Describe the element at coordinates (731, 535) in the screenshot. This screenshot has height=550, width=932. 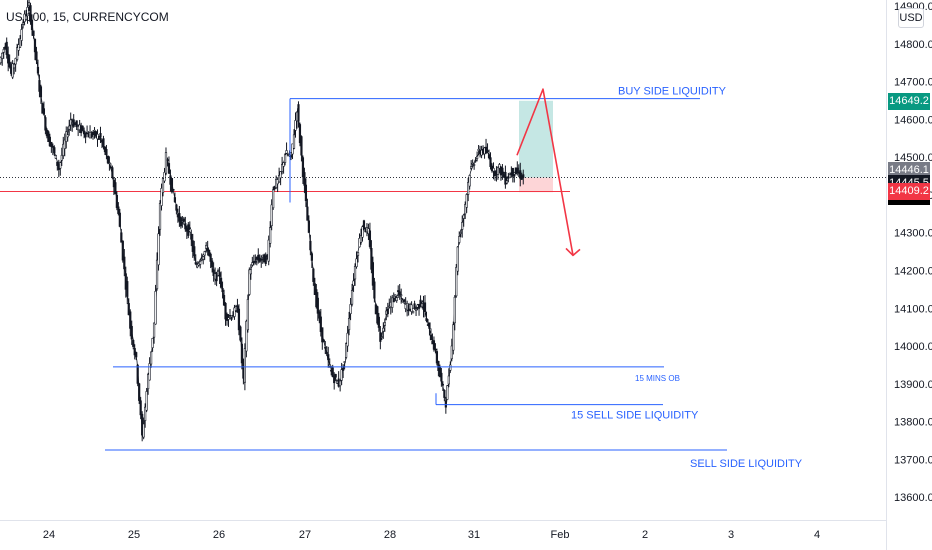
I see `x-tick-label: 3` at that location.